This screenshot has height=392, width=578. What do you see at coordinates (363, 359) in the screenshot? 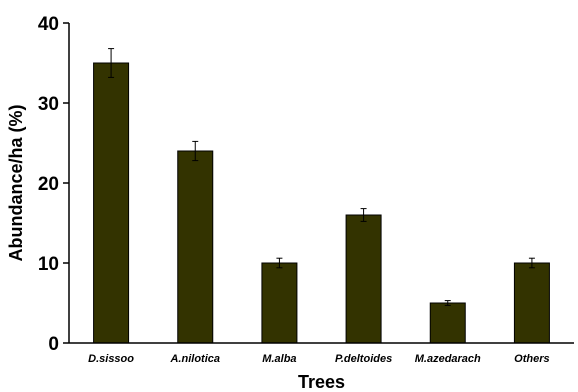
I see `x-category-label: P.deltoides` at bounding box center [363, 359].